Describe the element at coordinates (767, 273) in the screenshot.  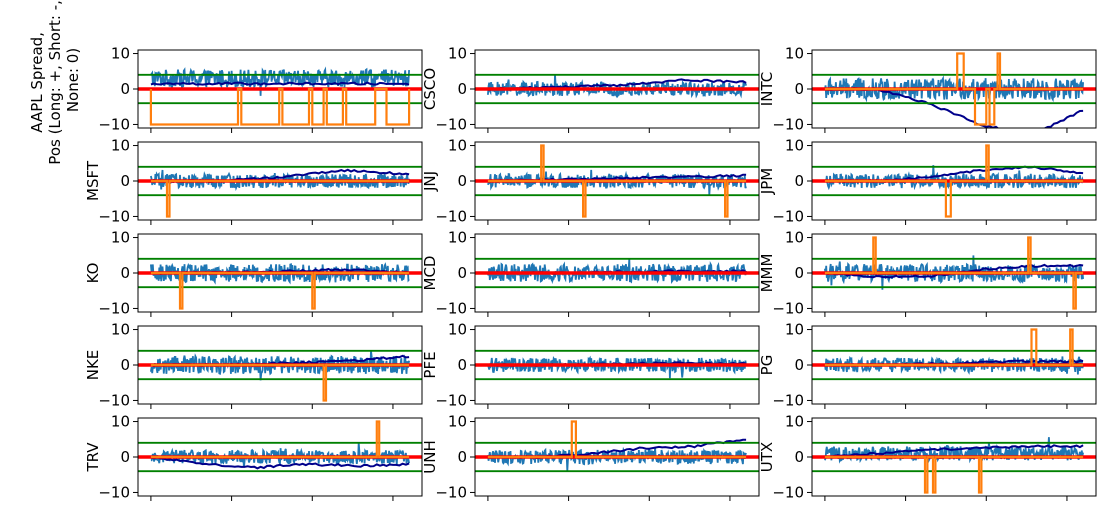
I see `panel-ylabel: MMM` at that location.